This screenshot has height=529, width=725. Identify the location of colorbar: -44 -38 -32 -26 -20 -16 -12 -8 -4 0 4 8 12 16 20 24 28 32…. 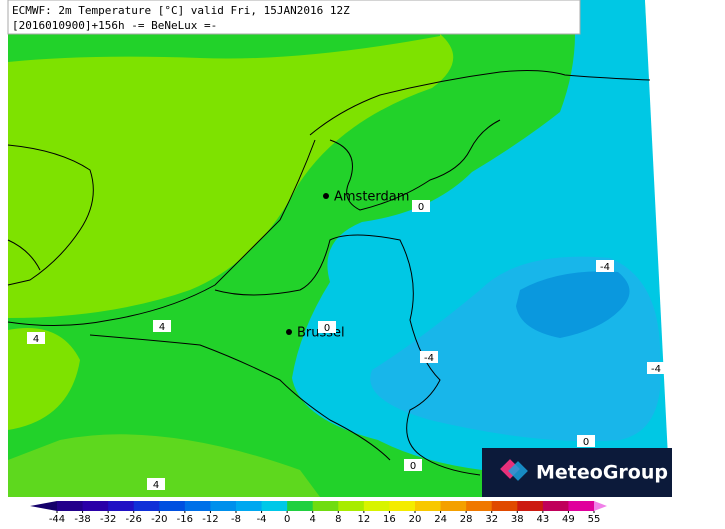
(318, 513).